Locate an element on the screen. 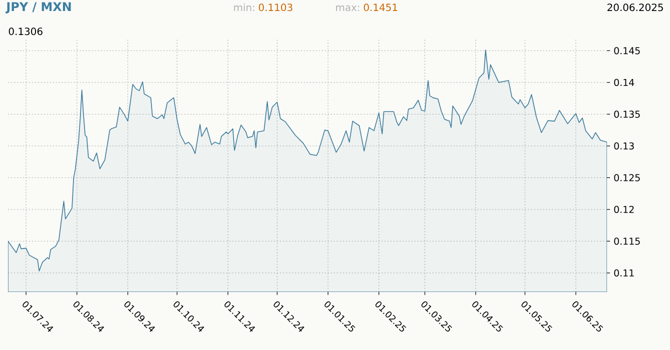  y-tick-label: 0.135 is located at coordinates (627, 114).